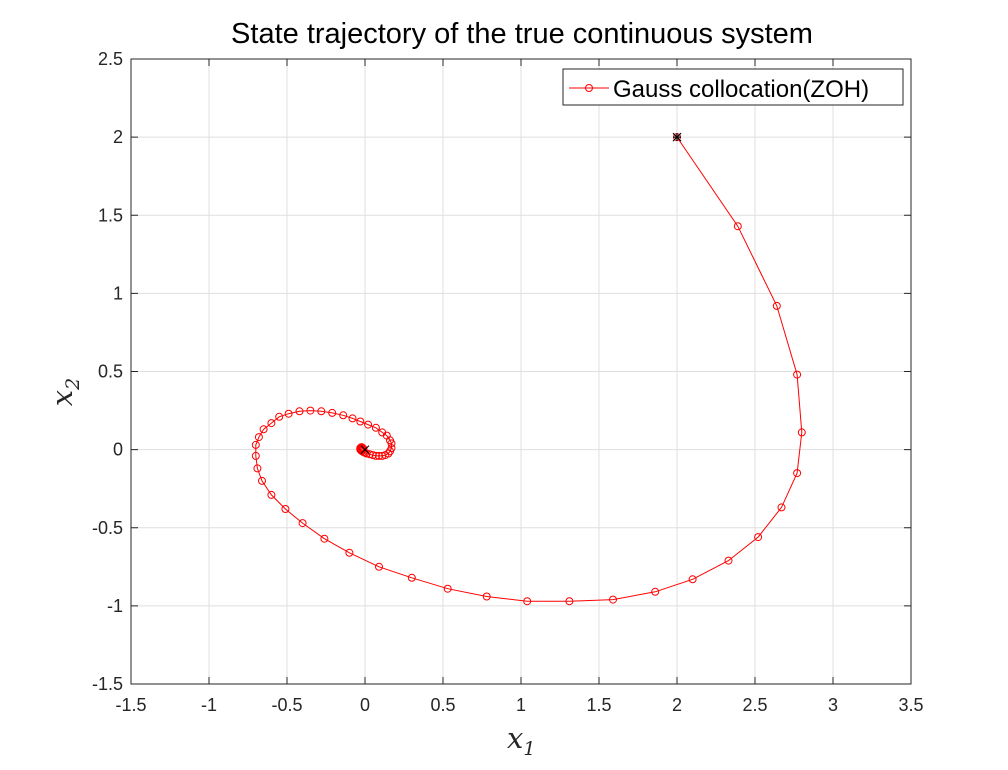  What do you see at coordinates (130, 705) in the screenshot?
I see `x-tick-label: -1.5` at bounding box center [130, 705].